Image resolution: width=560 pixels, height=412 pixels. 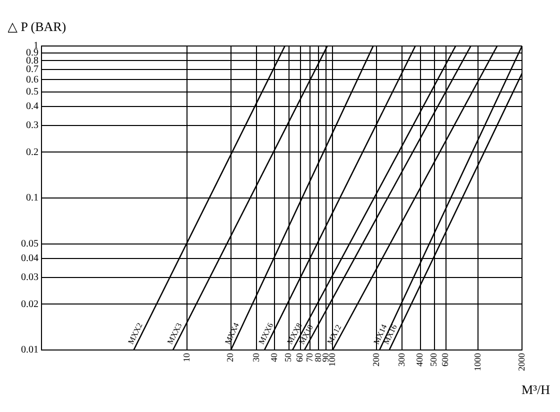 I want to click on x-tick-label: 10, so click(x=186, y=357).